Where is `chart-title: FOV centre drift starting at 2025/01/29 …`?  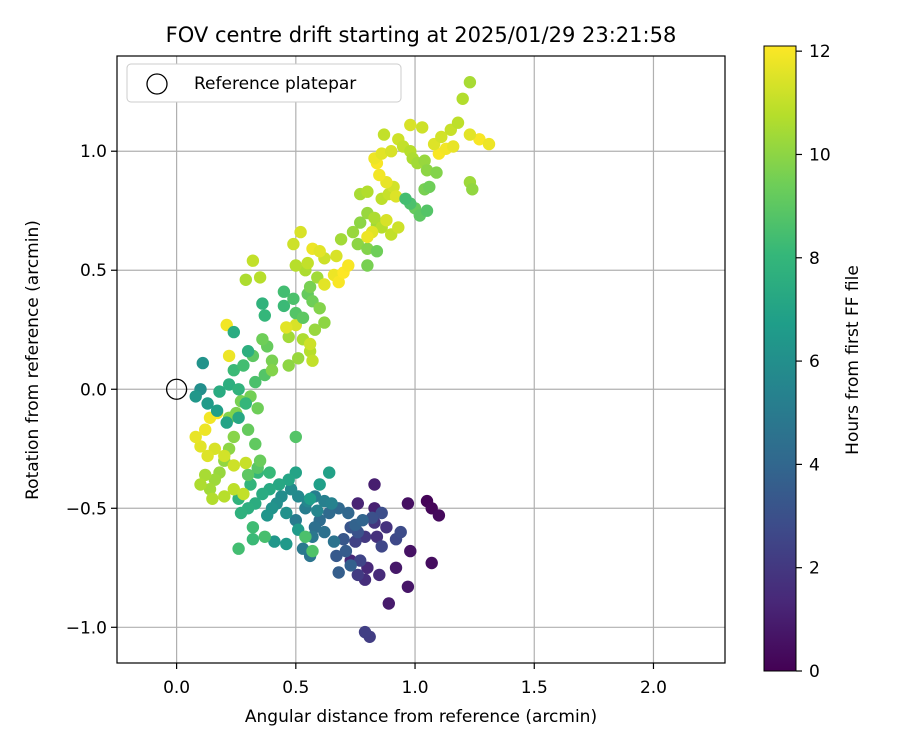
chart-title: FOV centre drift starting at 2025/01/29 … is located at coordinates (421, 35).